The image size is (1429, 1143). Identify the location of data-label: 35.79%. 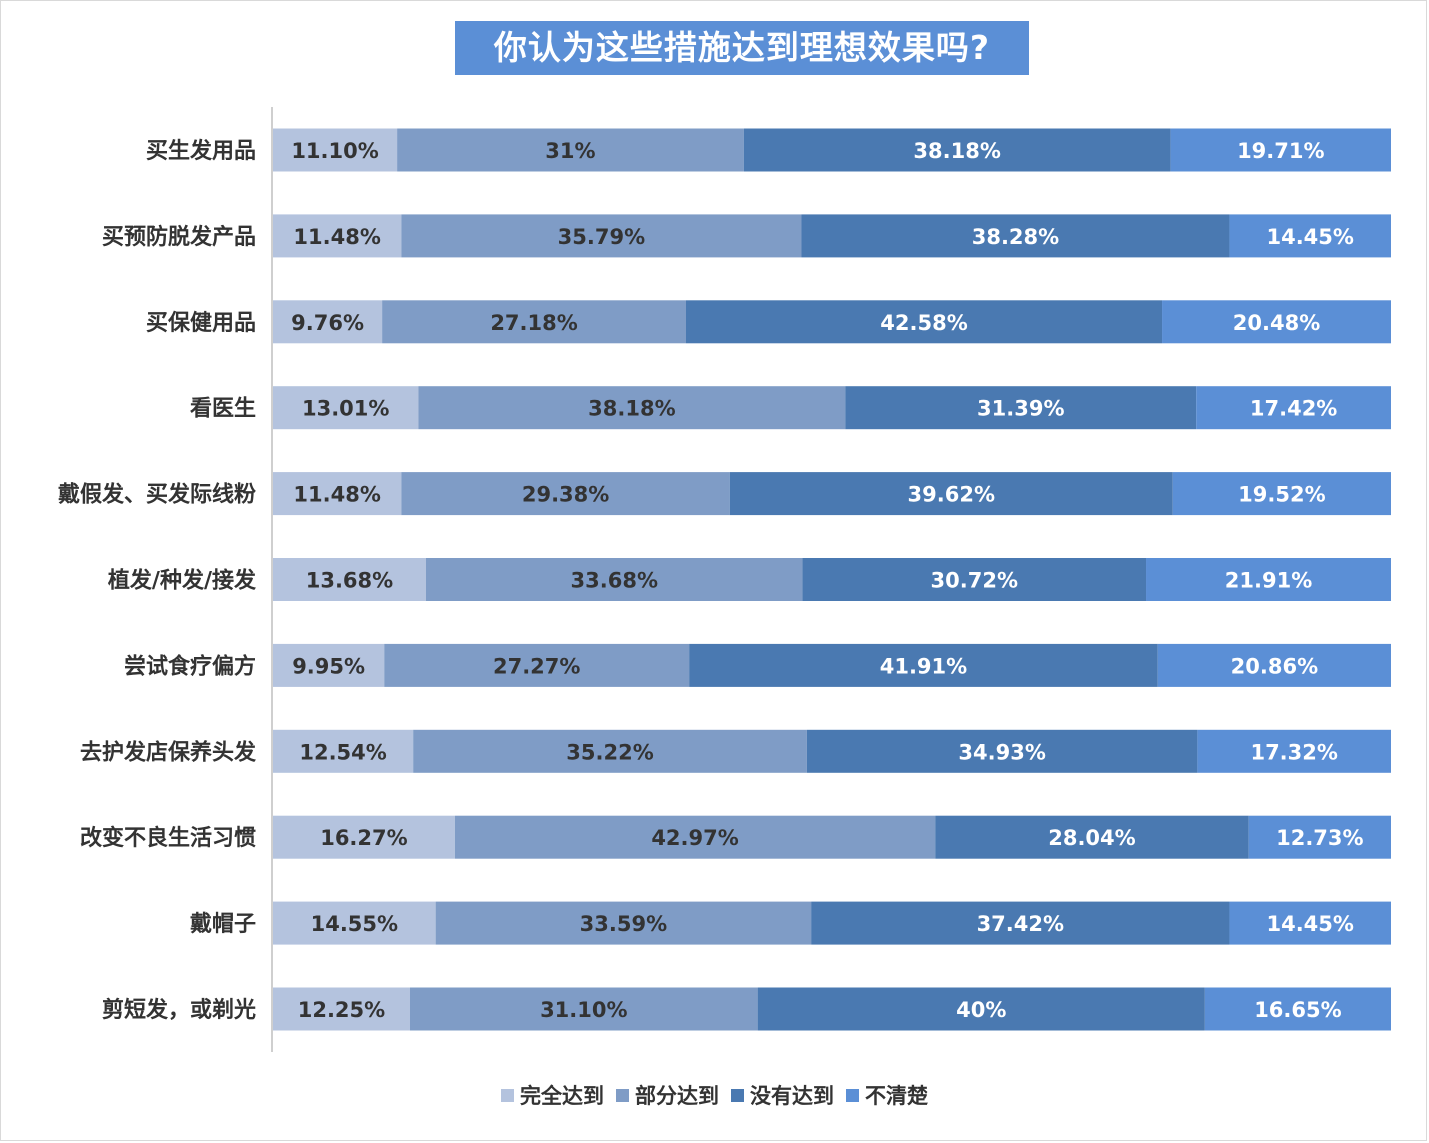
(601, 237).